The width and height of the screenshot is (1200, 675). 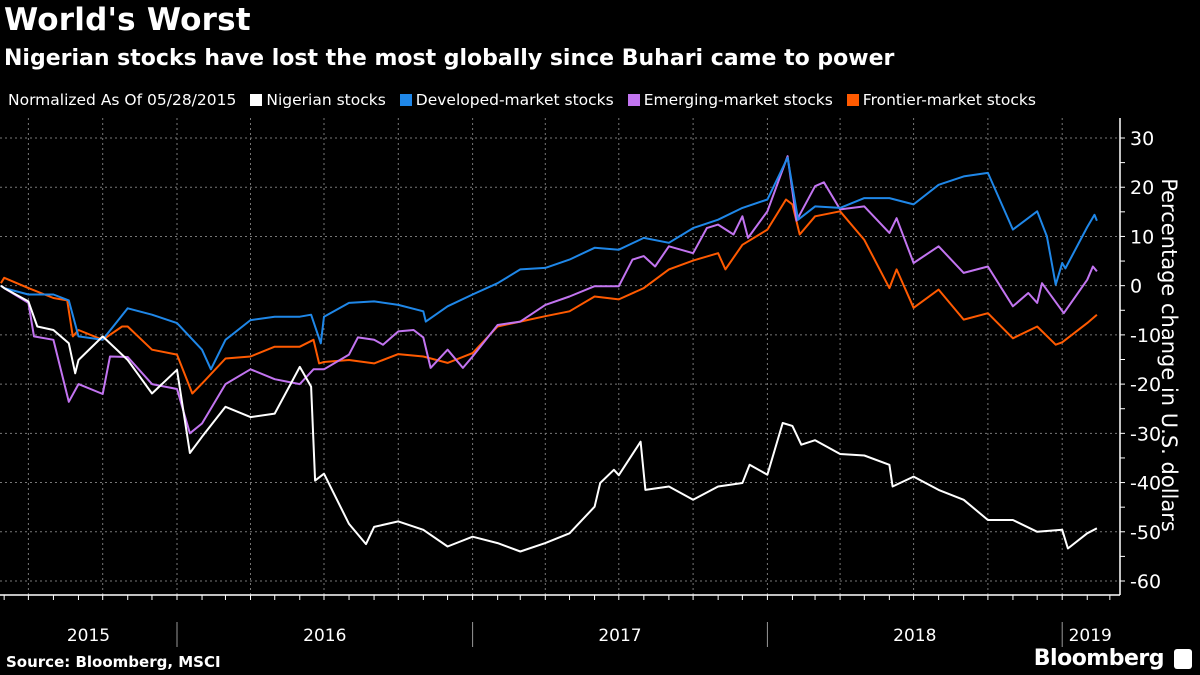 I want to click on legend-item-frontier: Frontier-market stocks, so click(x=941, y=100).